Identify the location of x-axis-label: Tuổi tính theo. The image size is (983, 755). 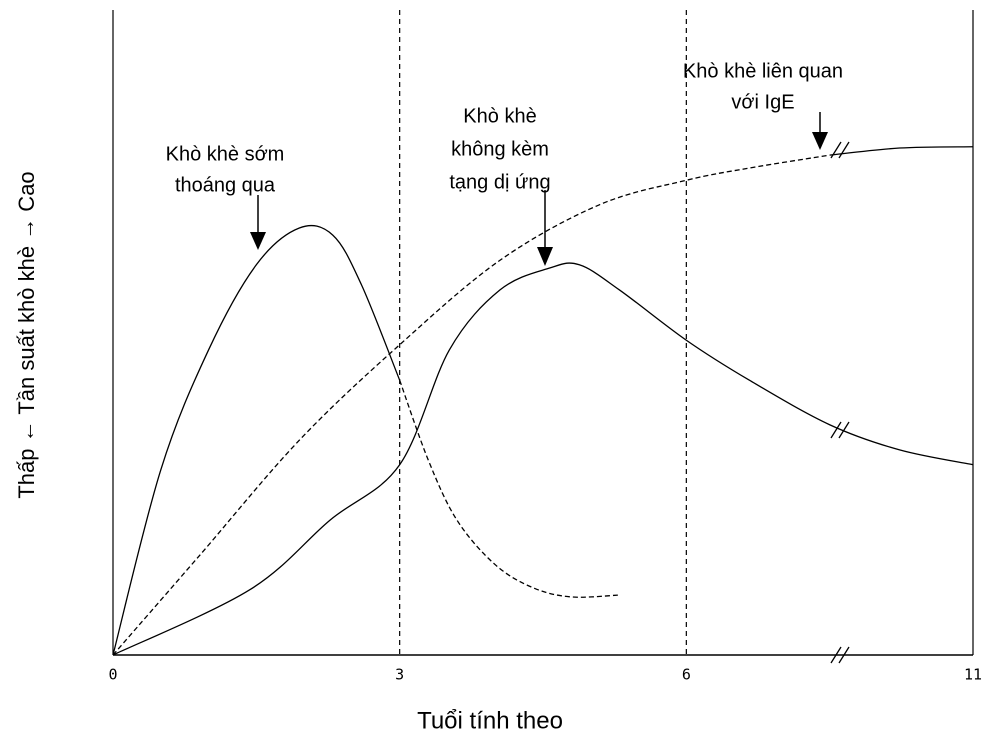
(490, 720).